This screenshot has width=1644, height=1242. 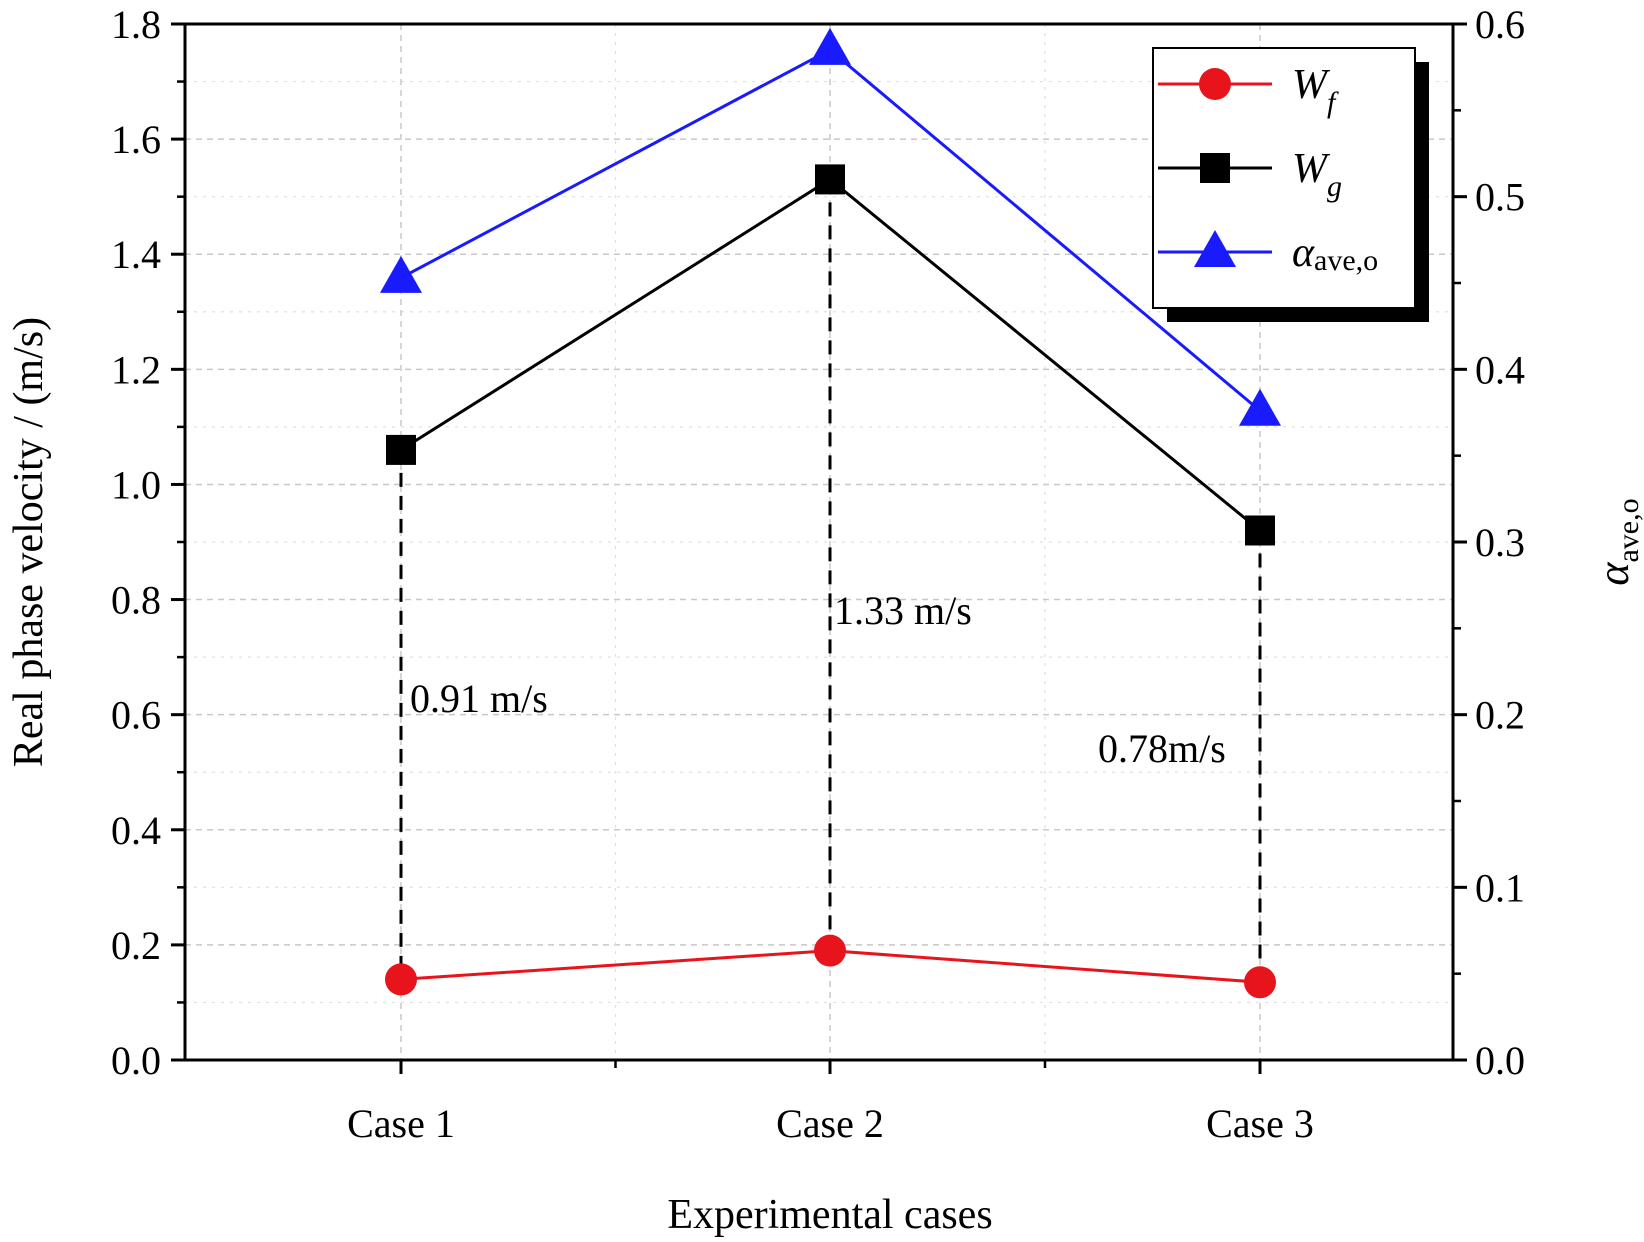 What do you see at coordinates (830, 1123) in the screenshot?
I see `x-tick-label: Case 2` at bounding box center [830, 1123].